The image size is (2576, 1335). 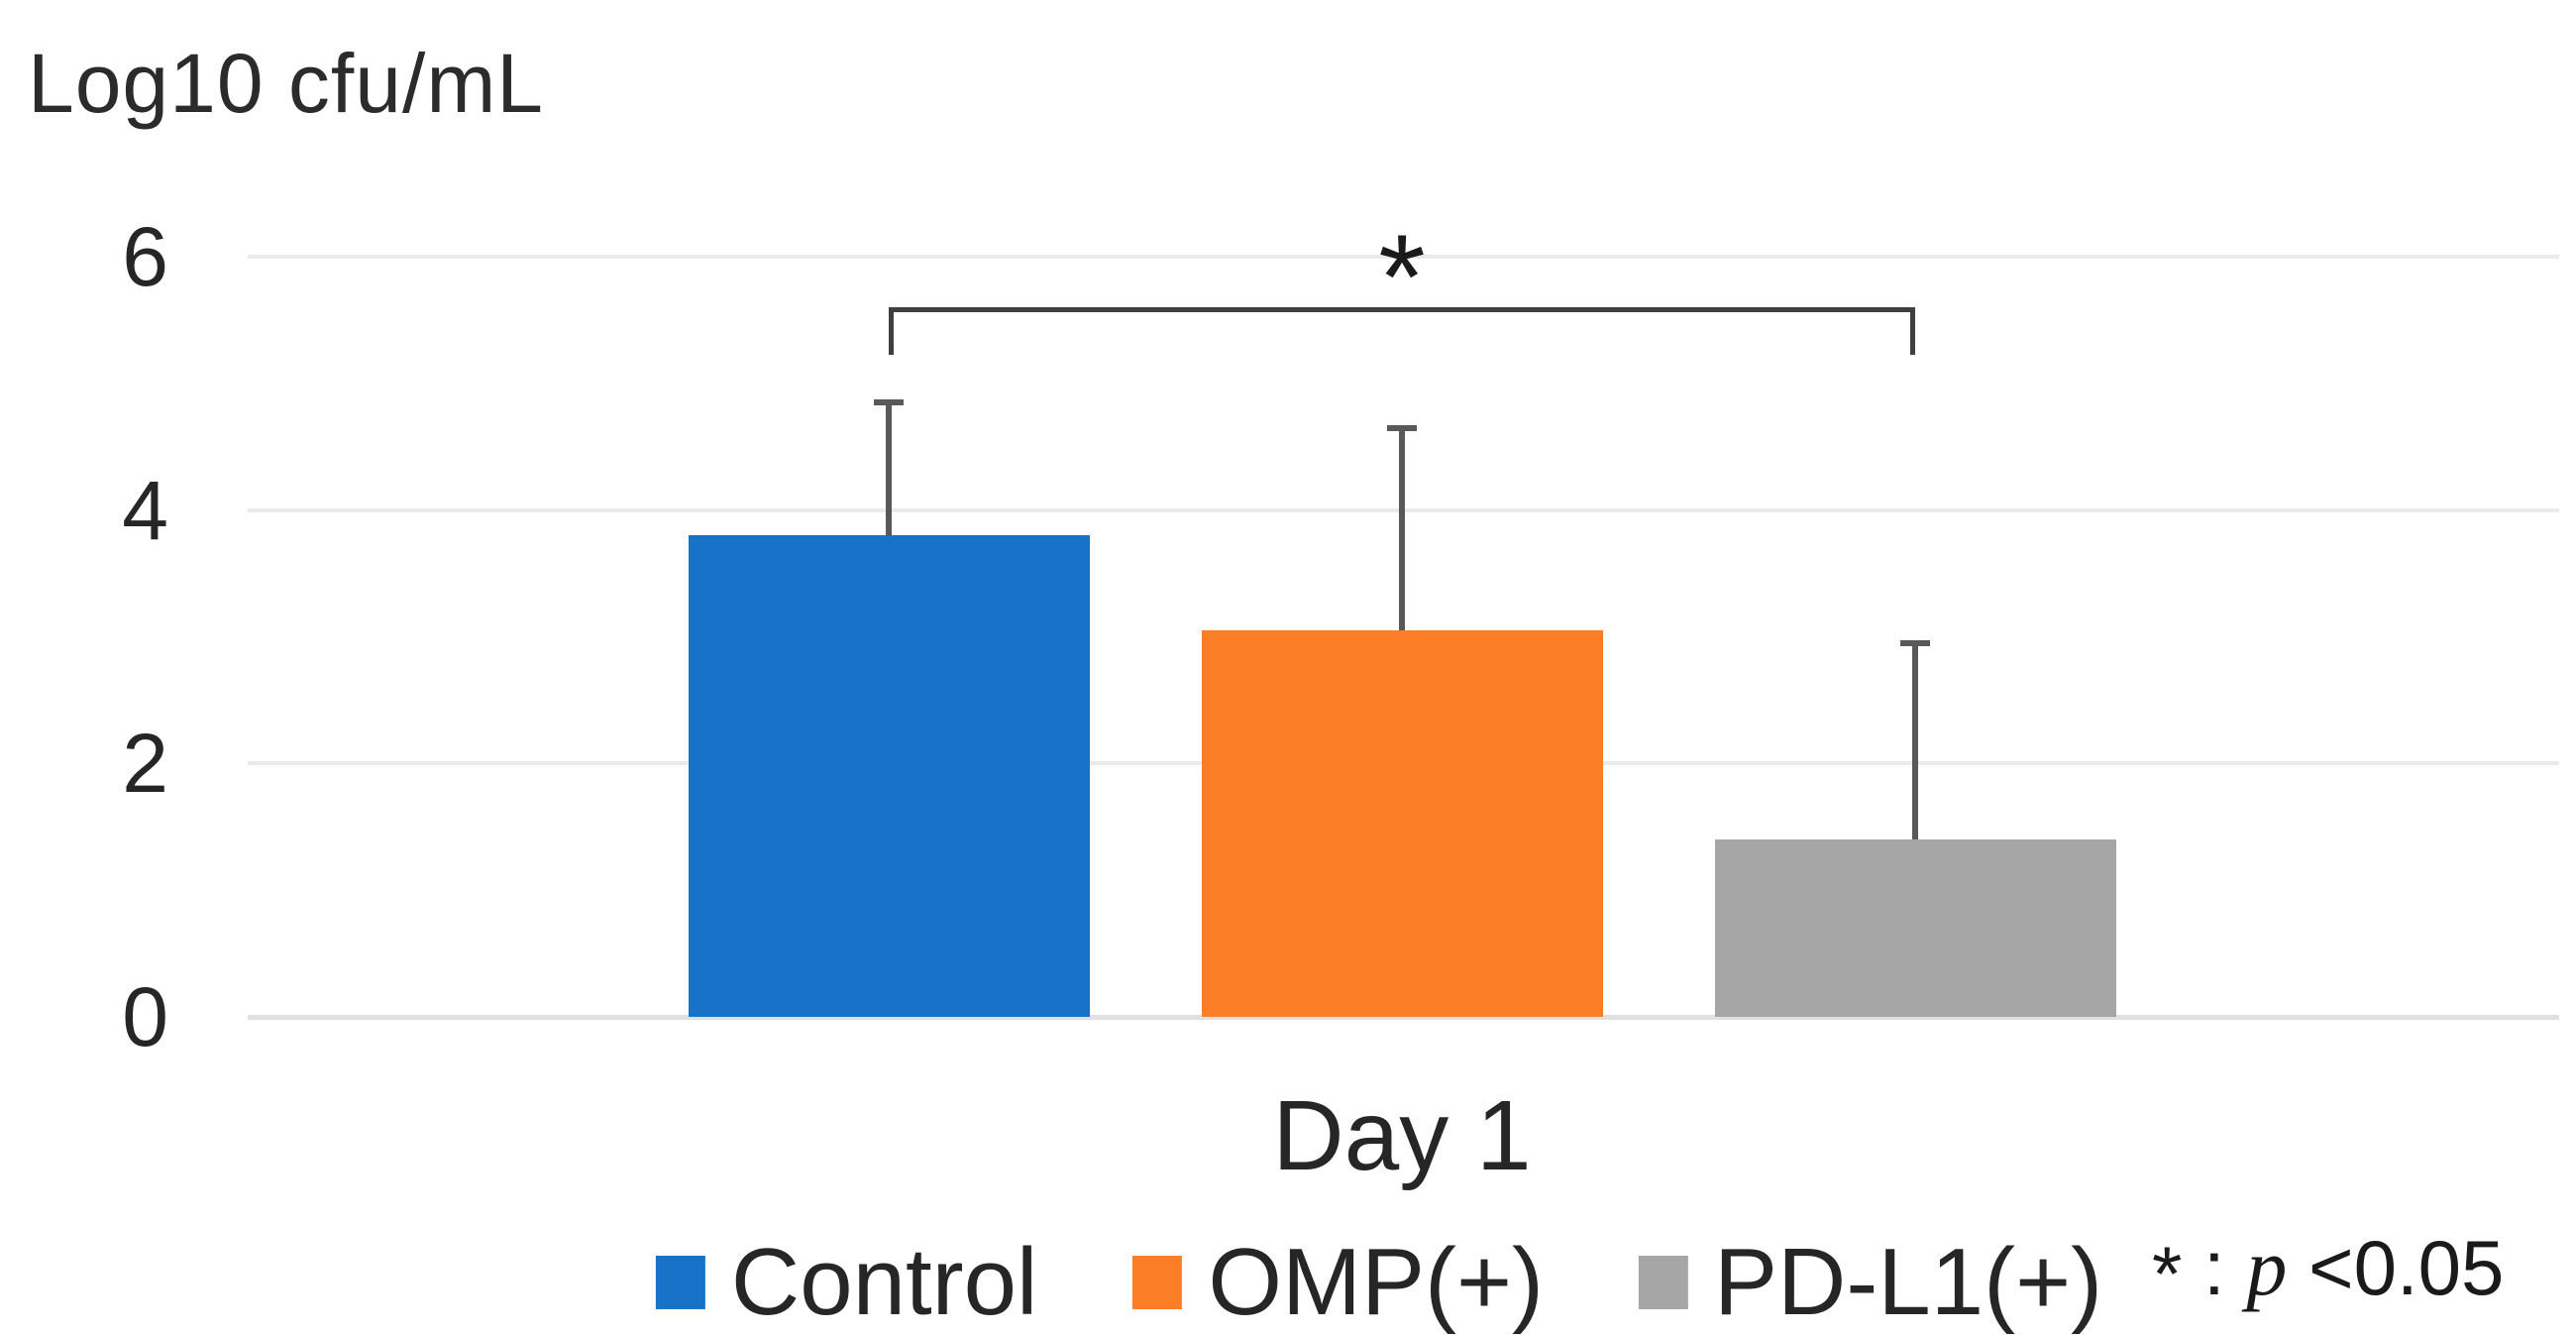 I want to click on x-axis-category-label: Day 1, so click(x=1402, y=1135).